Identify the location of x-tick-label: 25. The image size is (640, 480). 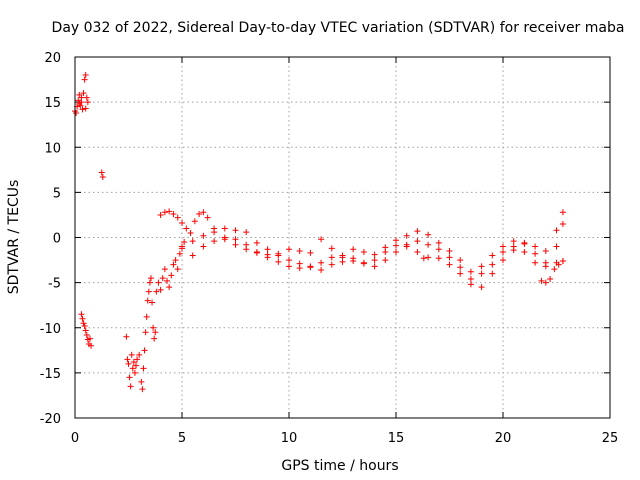
(610, 438).